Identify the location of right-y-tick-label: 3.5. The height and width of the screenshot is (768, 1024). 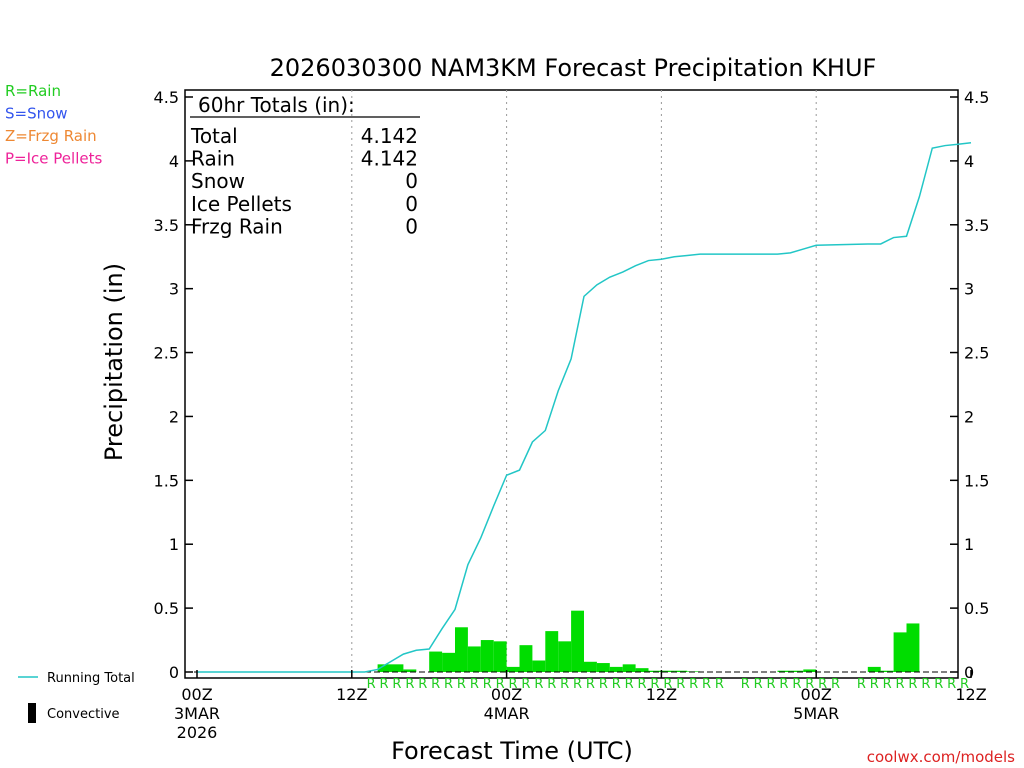
(976, 225).